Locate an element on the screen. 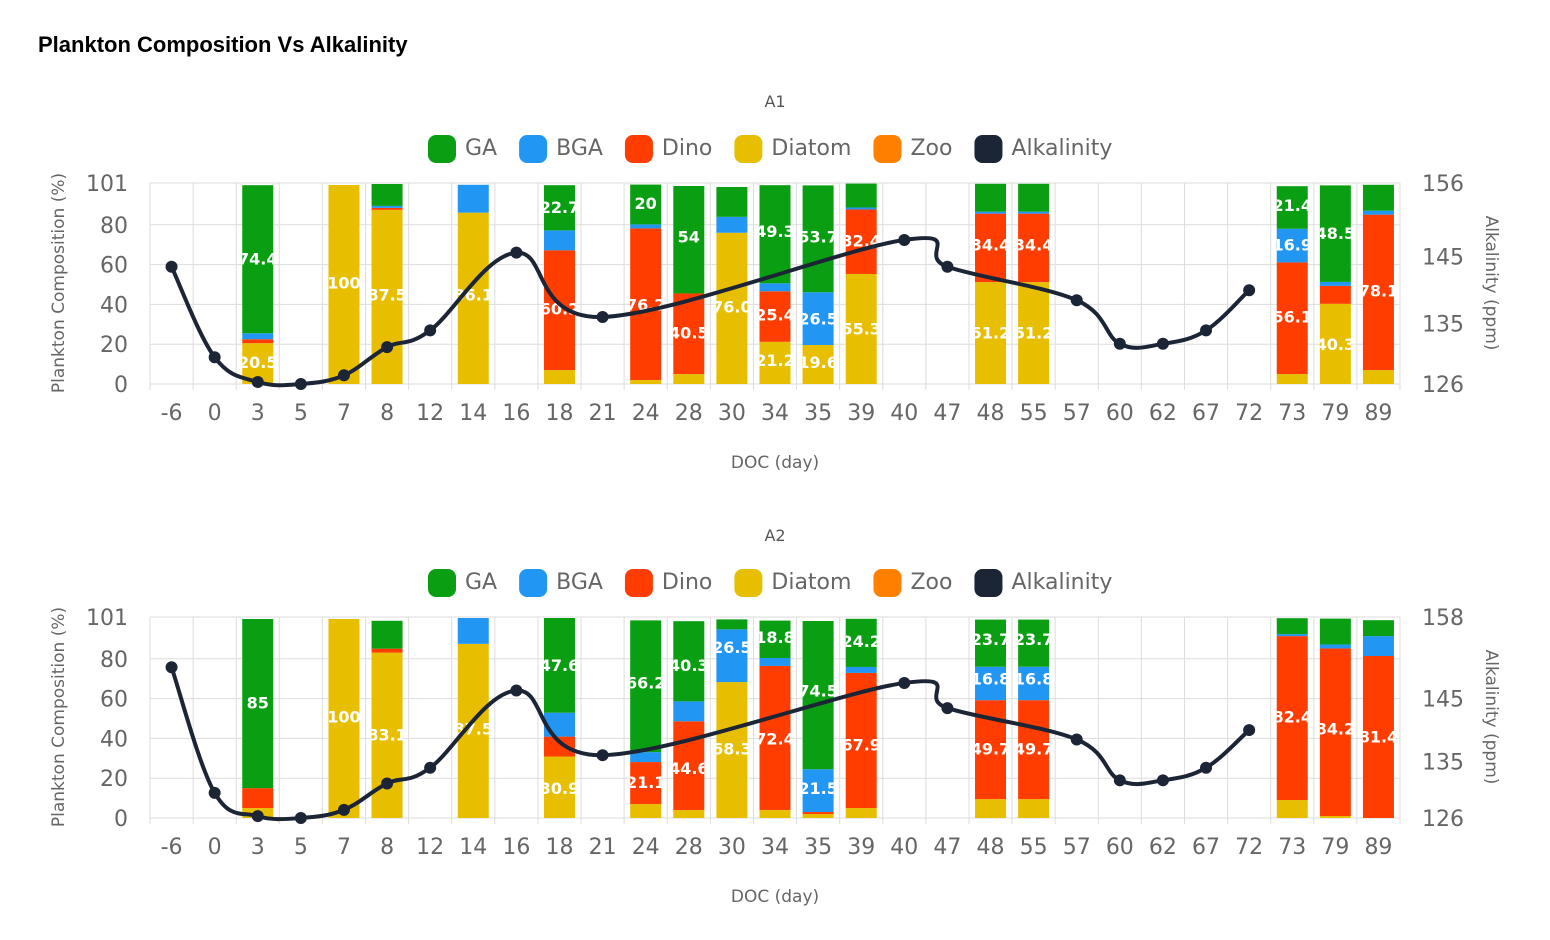 The width and height of the screenshot is (1550, 940). bar-data-label: 16.9 is located at coordinates (1291, 245).